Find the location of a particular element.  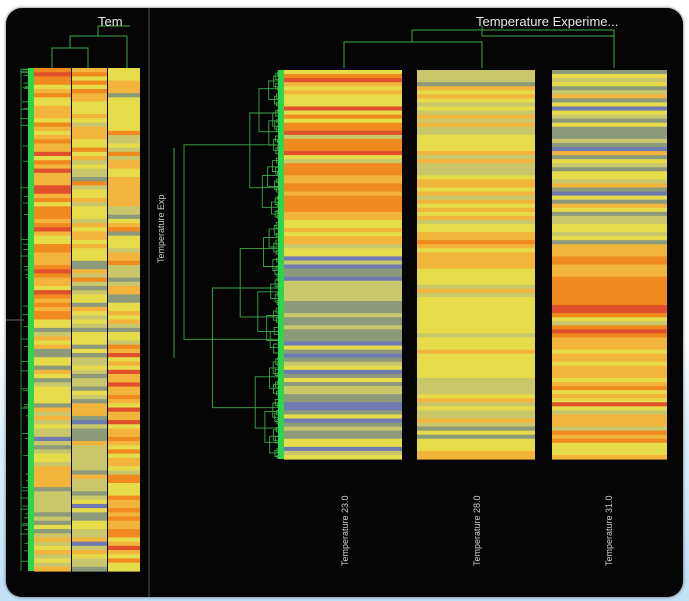

left-leaf-strip is located at coordinates (31, 319).